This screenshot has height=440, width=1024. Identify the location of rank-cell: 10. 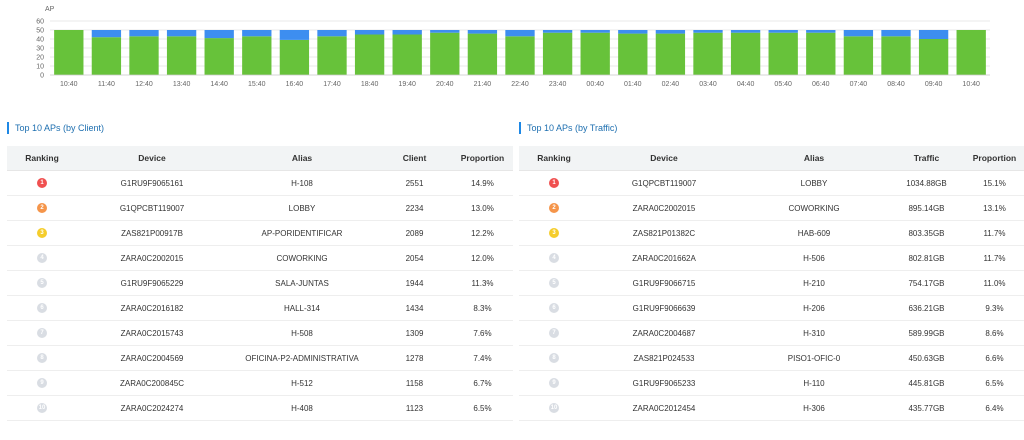
(554, 408).